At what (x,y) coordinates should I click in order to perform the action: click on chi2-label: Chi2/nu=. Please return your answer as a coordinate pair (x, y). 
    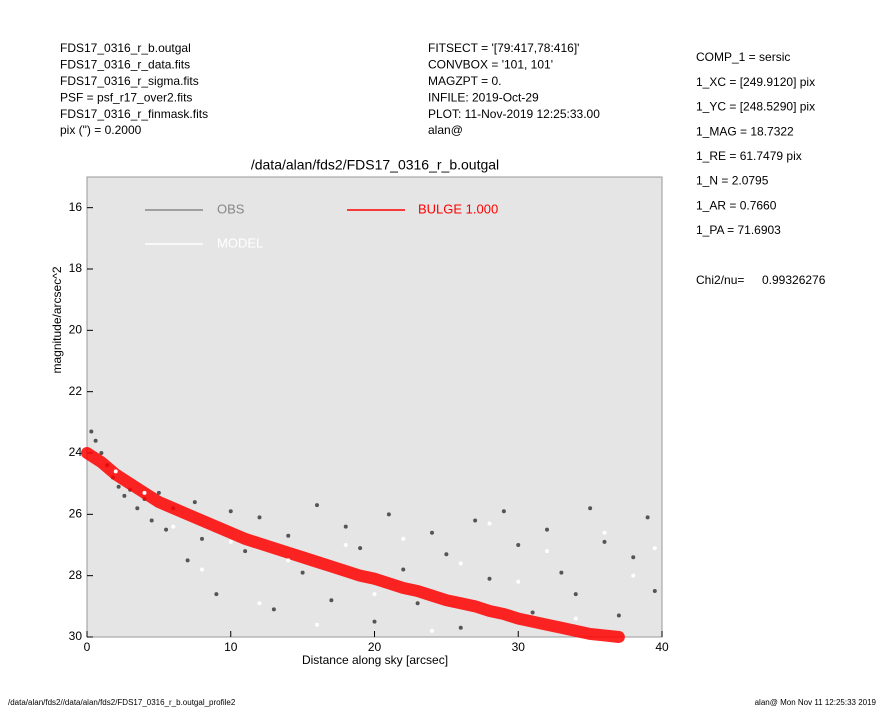
    Looking at the image, I should click on (720, 280).